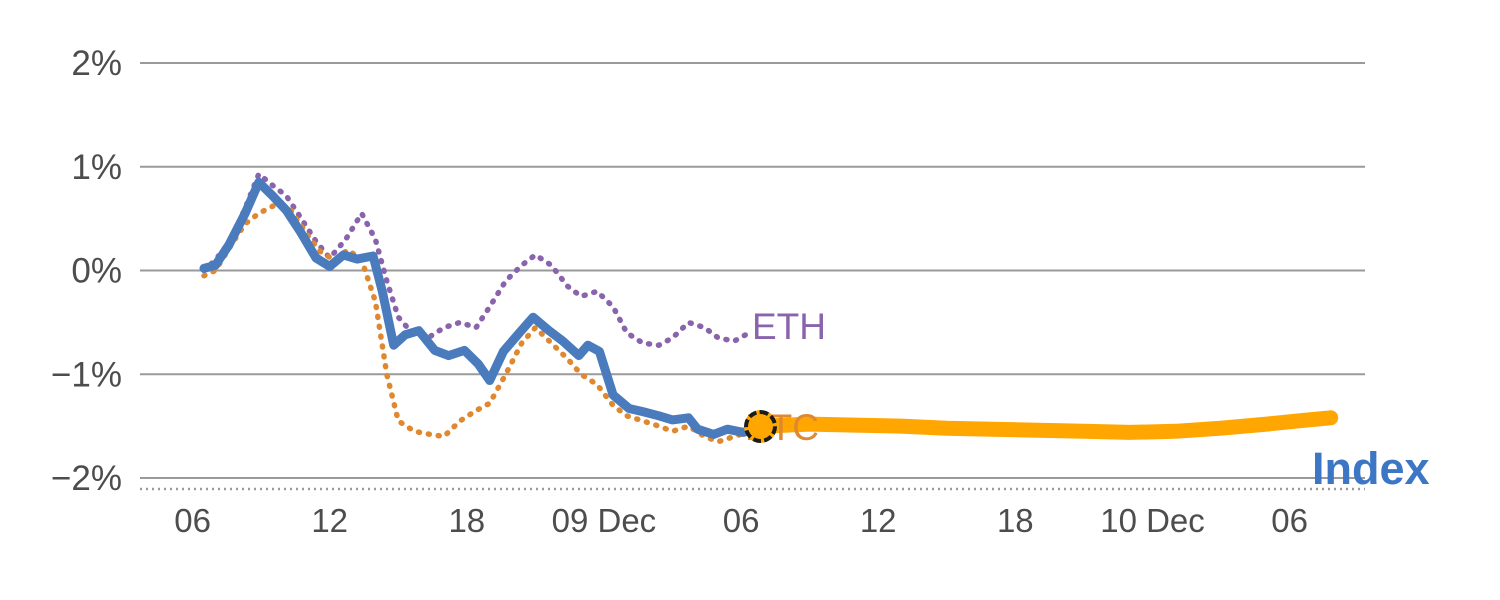 The height and width of the screenshot is (600, 1500). I want to click on y-axis-tick-label: 0%, so click(96, 271).